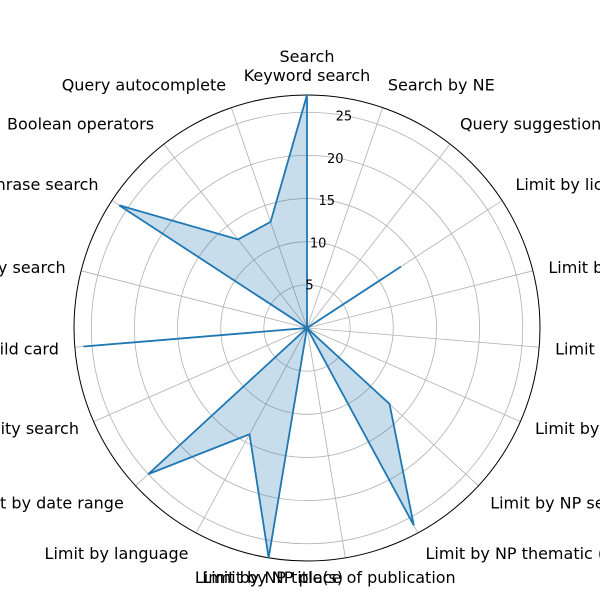  What do you see at coordinates (574, 267) in the screenshot?
I see `category-label: Limit by archival l` at bounding box center [574, 267].